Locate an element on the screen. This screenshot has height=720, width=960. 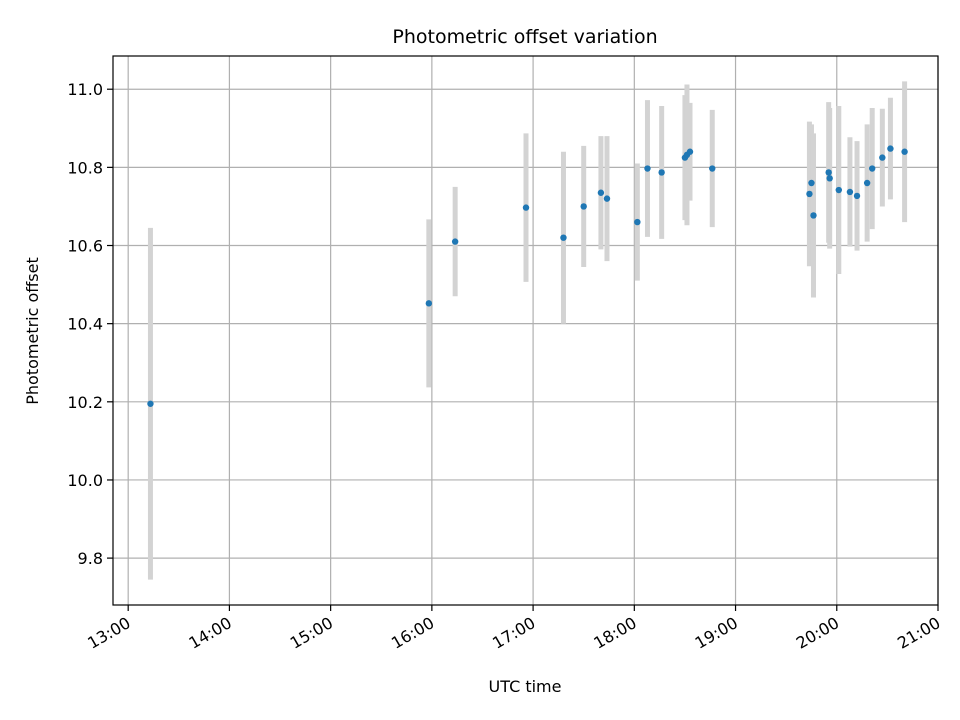
y-tick-label: 10.6 is located at coordinates (85, 246).